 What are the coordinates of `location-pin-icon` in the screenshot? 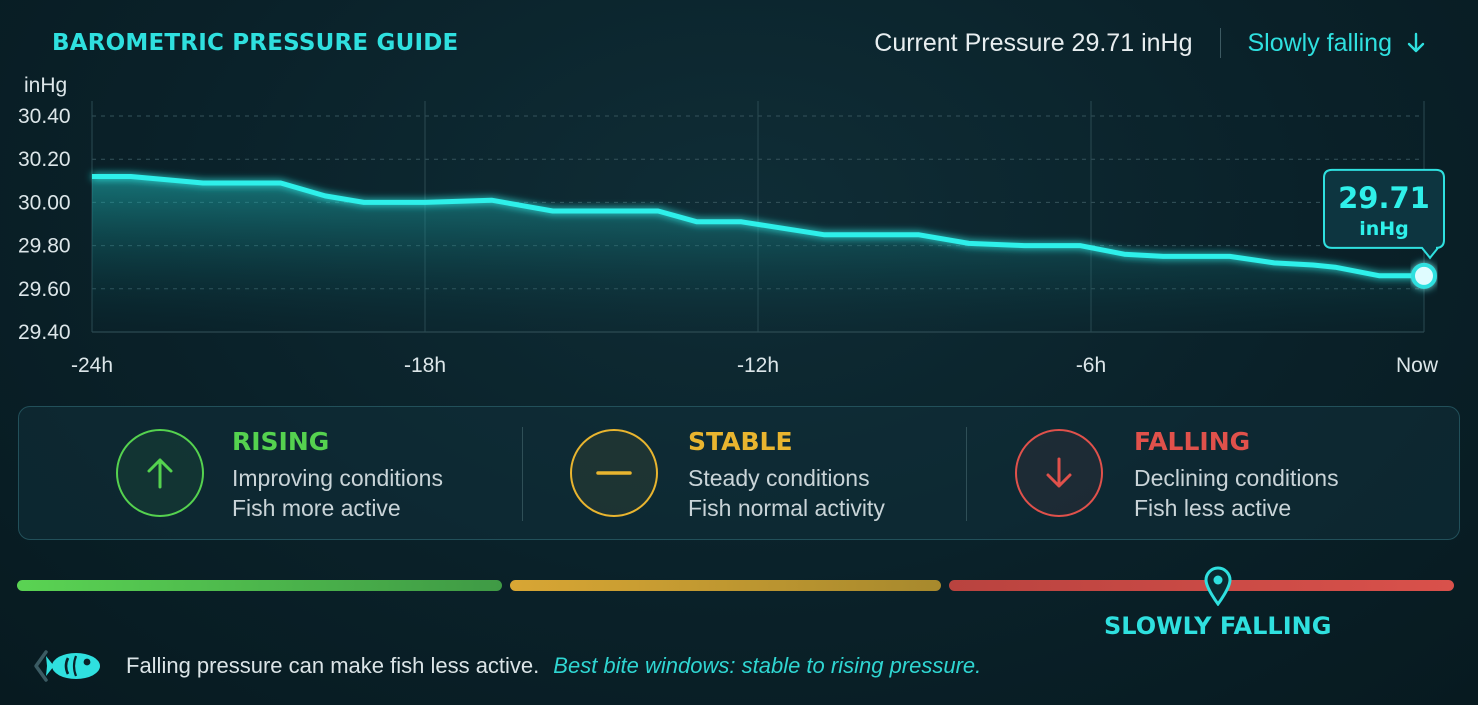 It's located at (1218, 588).